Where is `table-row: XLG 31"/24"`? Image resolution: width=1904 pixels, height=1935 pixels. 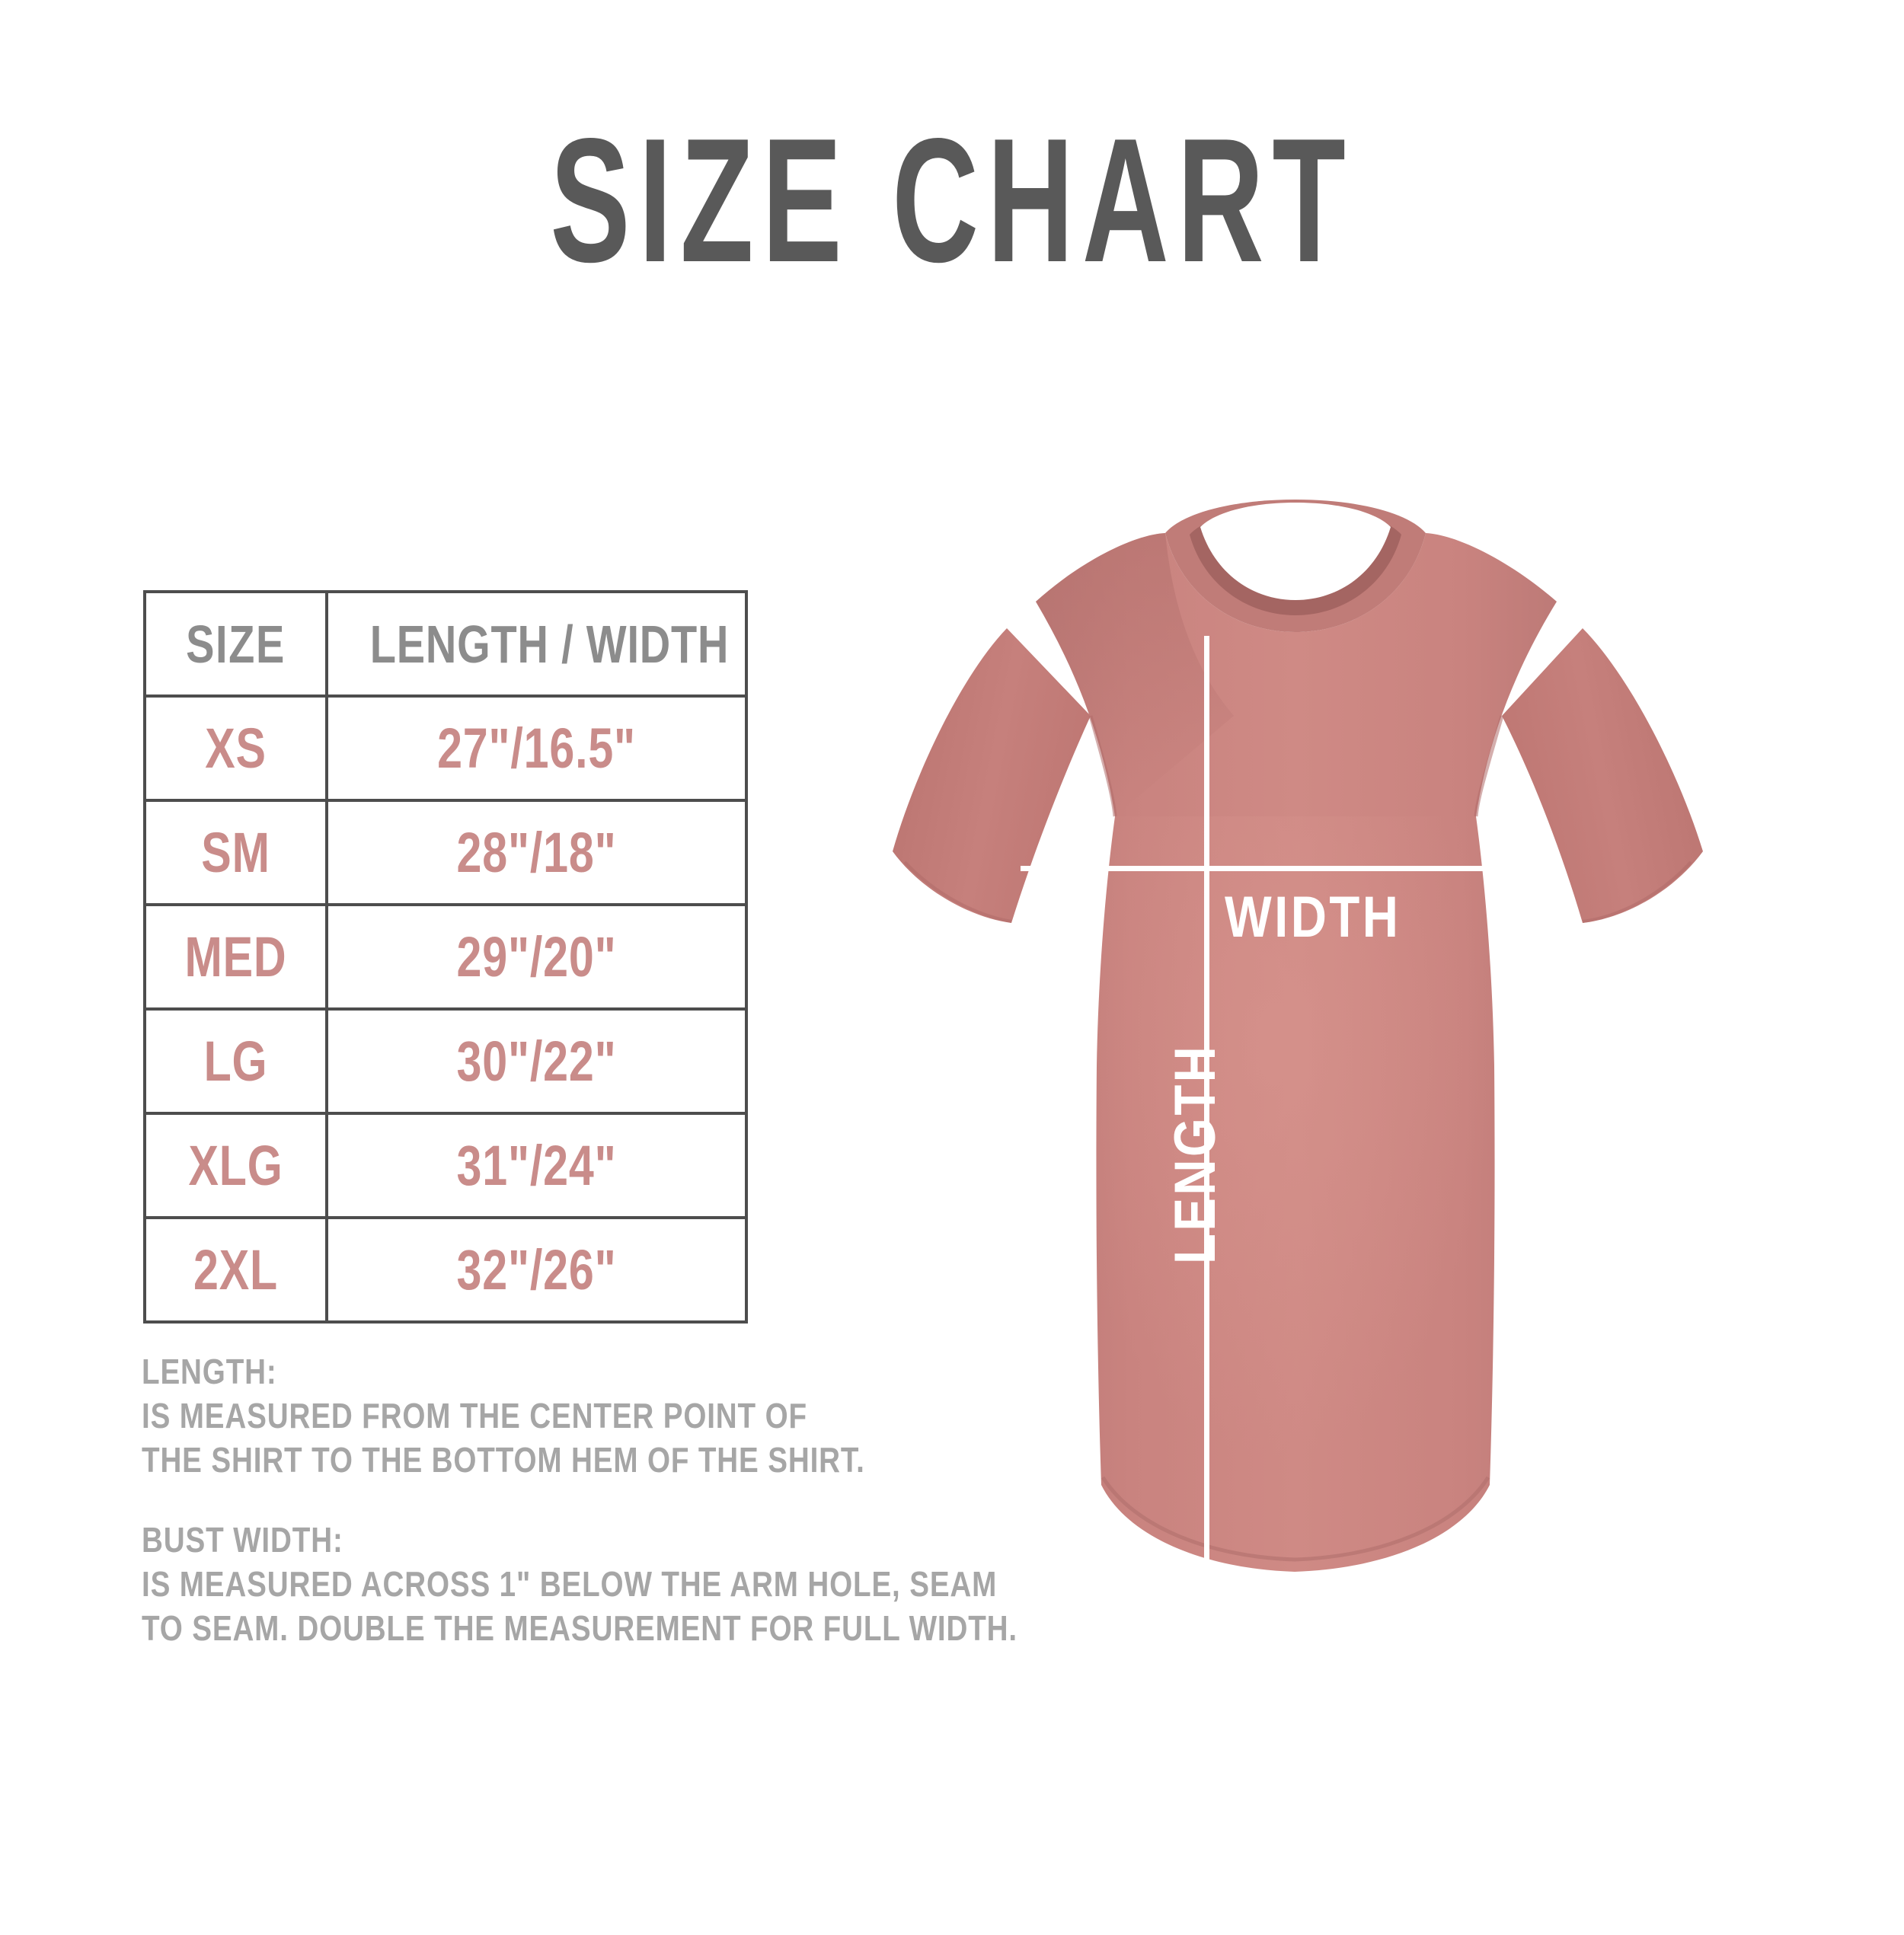
table-row: XLG 31"/24" is located at coordinates (445, 1165).